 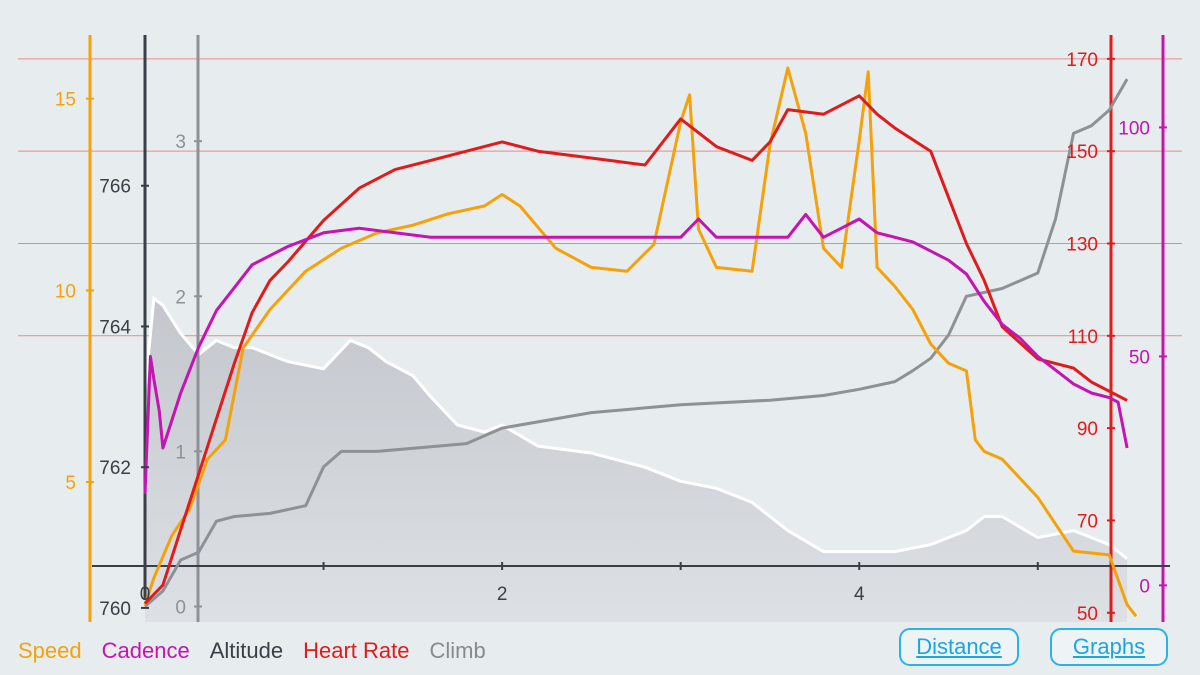 I want to click on distance-button: Distance, so click(x=959, y=647).